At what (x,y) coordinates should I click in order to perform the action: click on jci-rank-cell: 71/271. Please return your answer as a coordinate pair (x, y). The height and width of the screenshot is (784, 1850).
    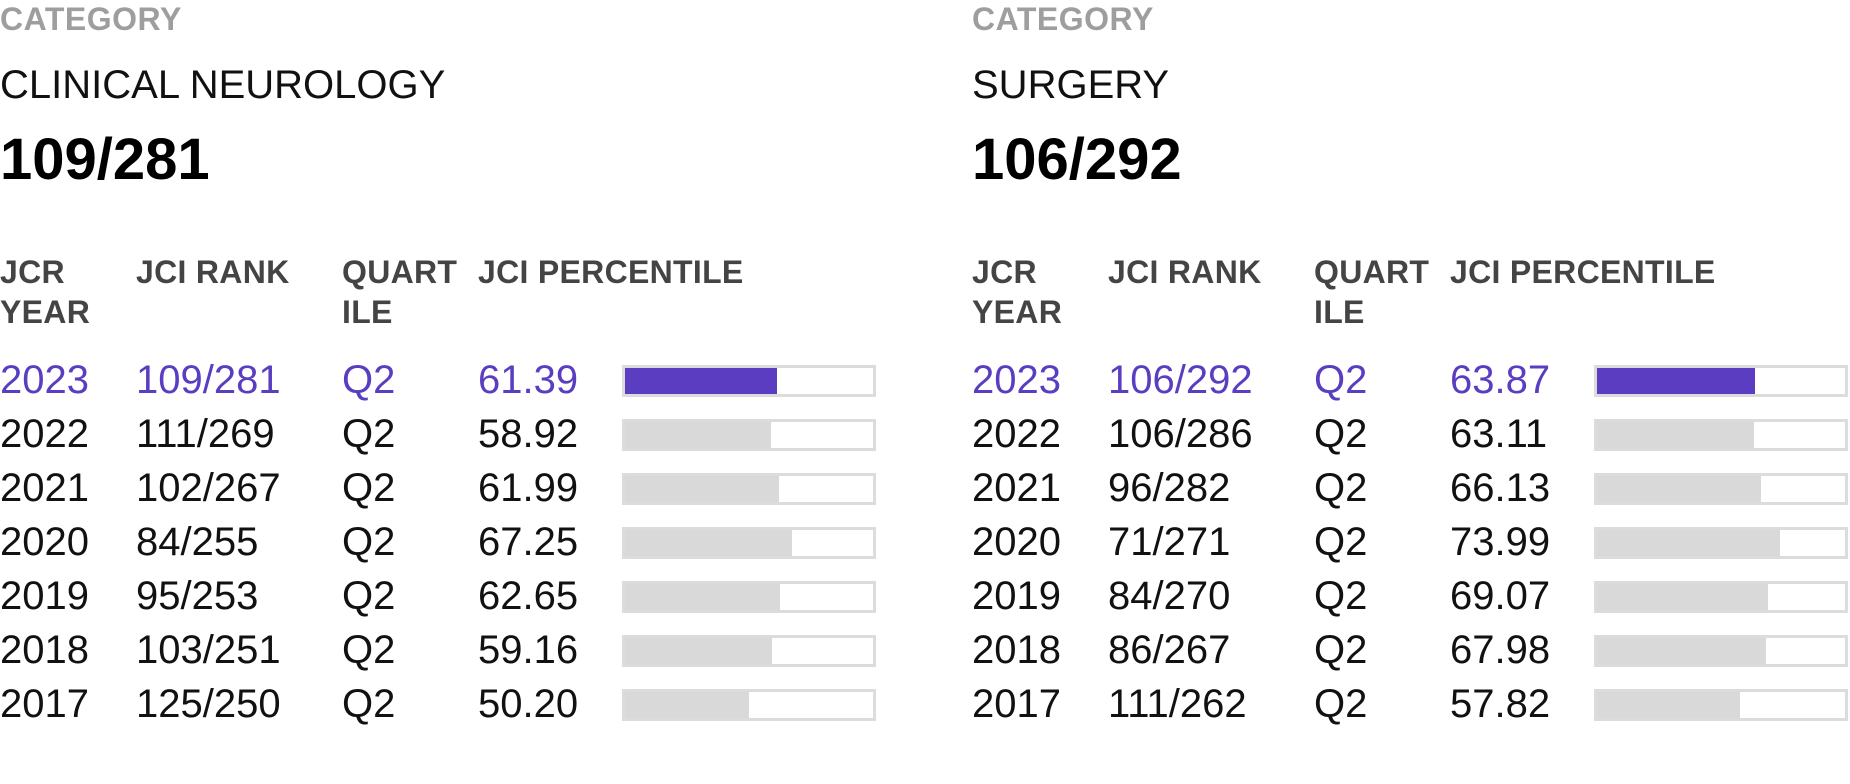
    Looking at the image, I should click on (1169, 542).